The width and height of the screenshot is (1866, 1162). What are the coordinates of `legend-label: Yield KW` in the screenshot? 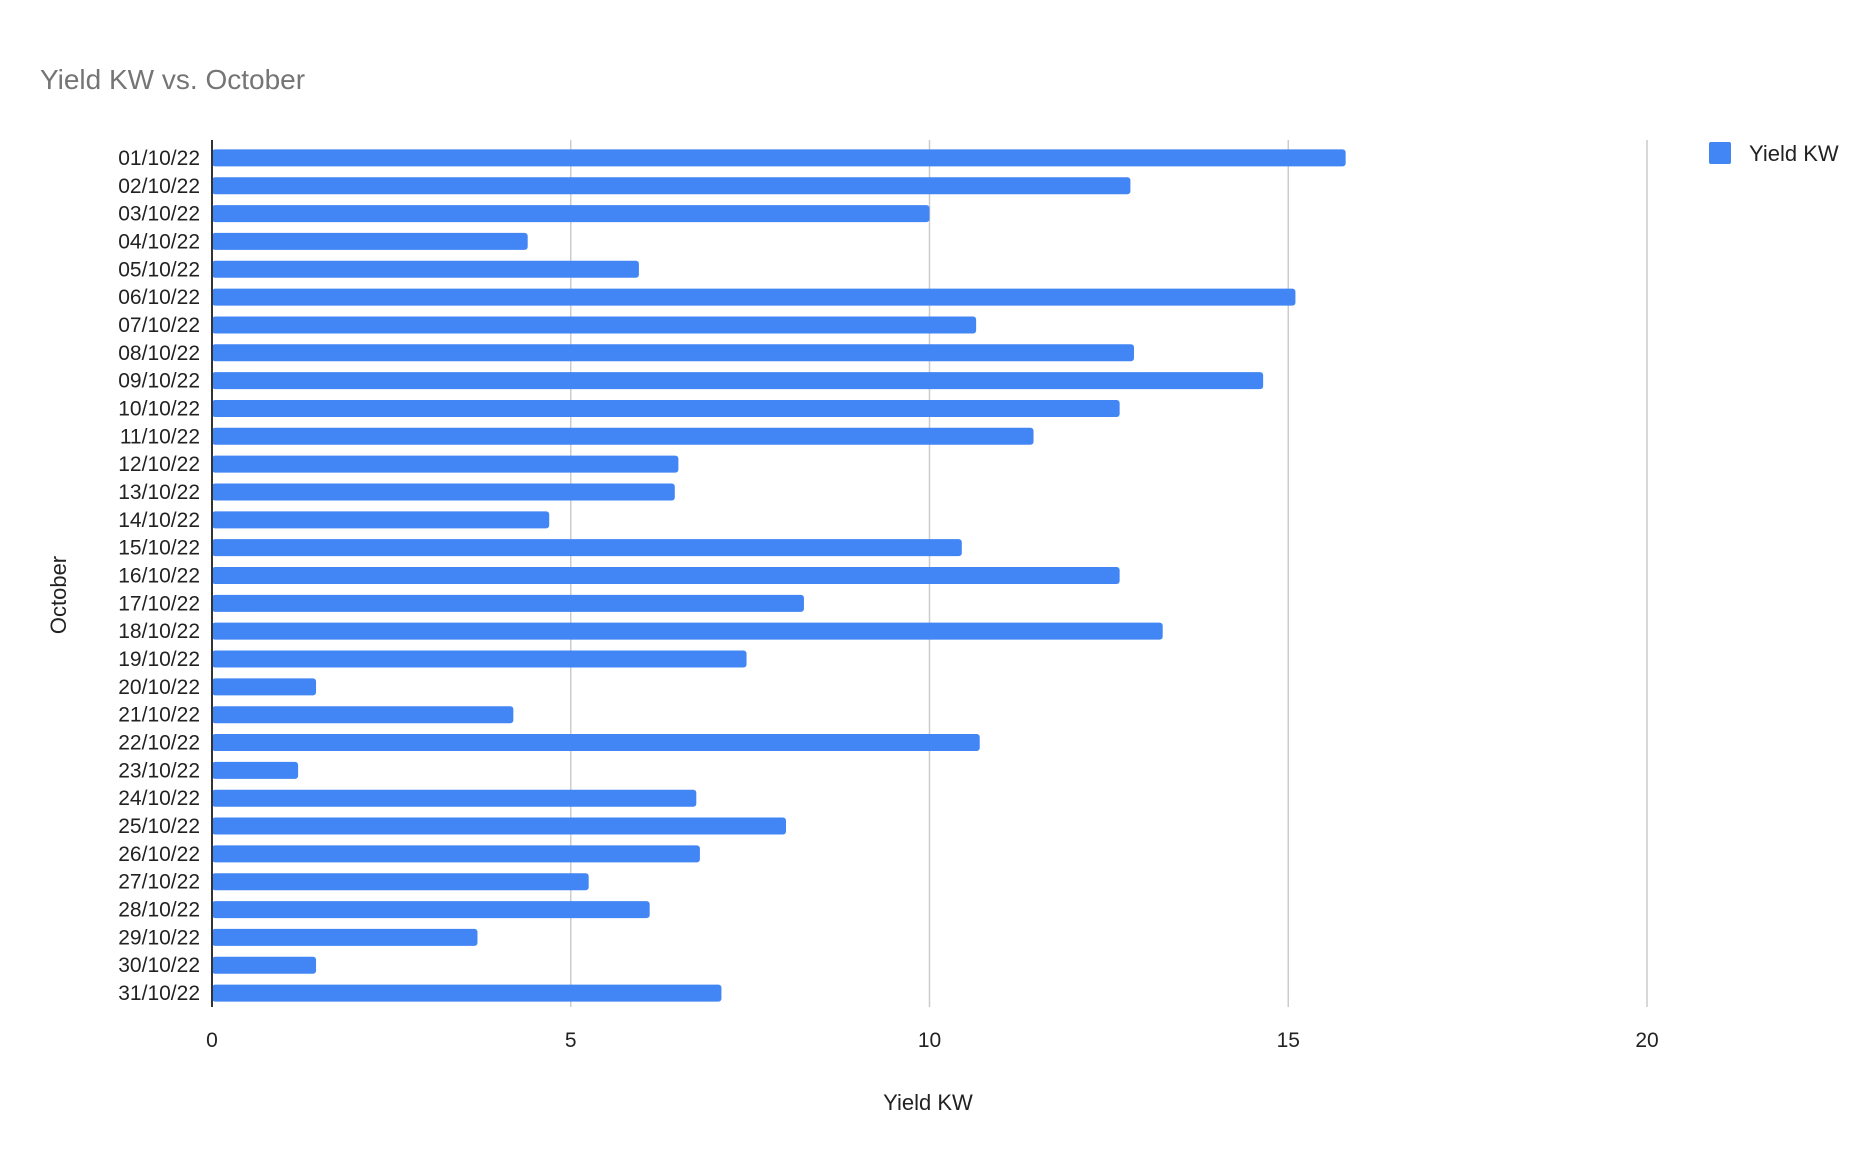 It's located at (1794, 153).